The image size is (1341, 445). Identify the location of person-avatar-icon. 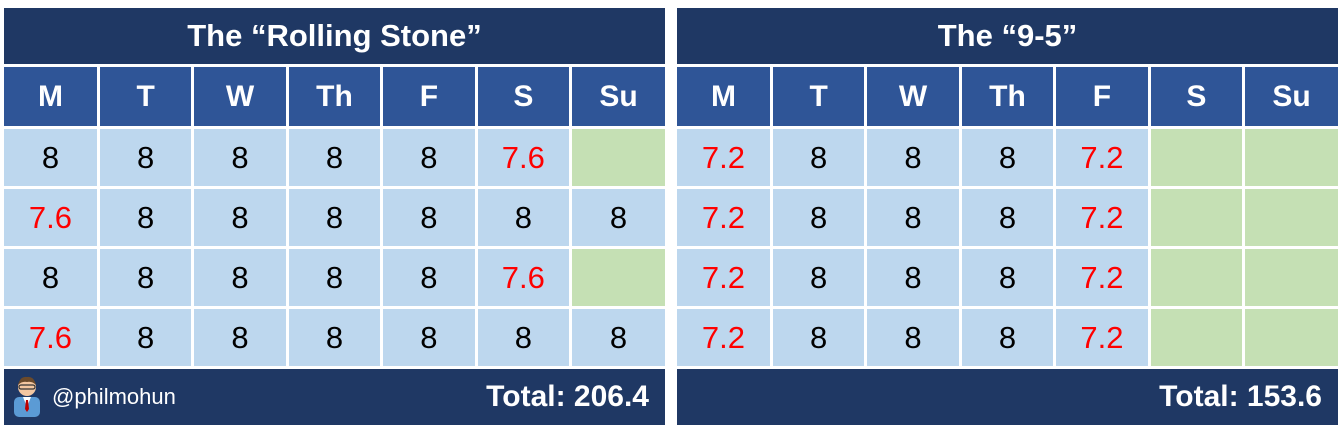
(27, 397).